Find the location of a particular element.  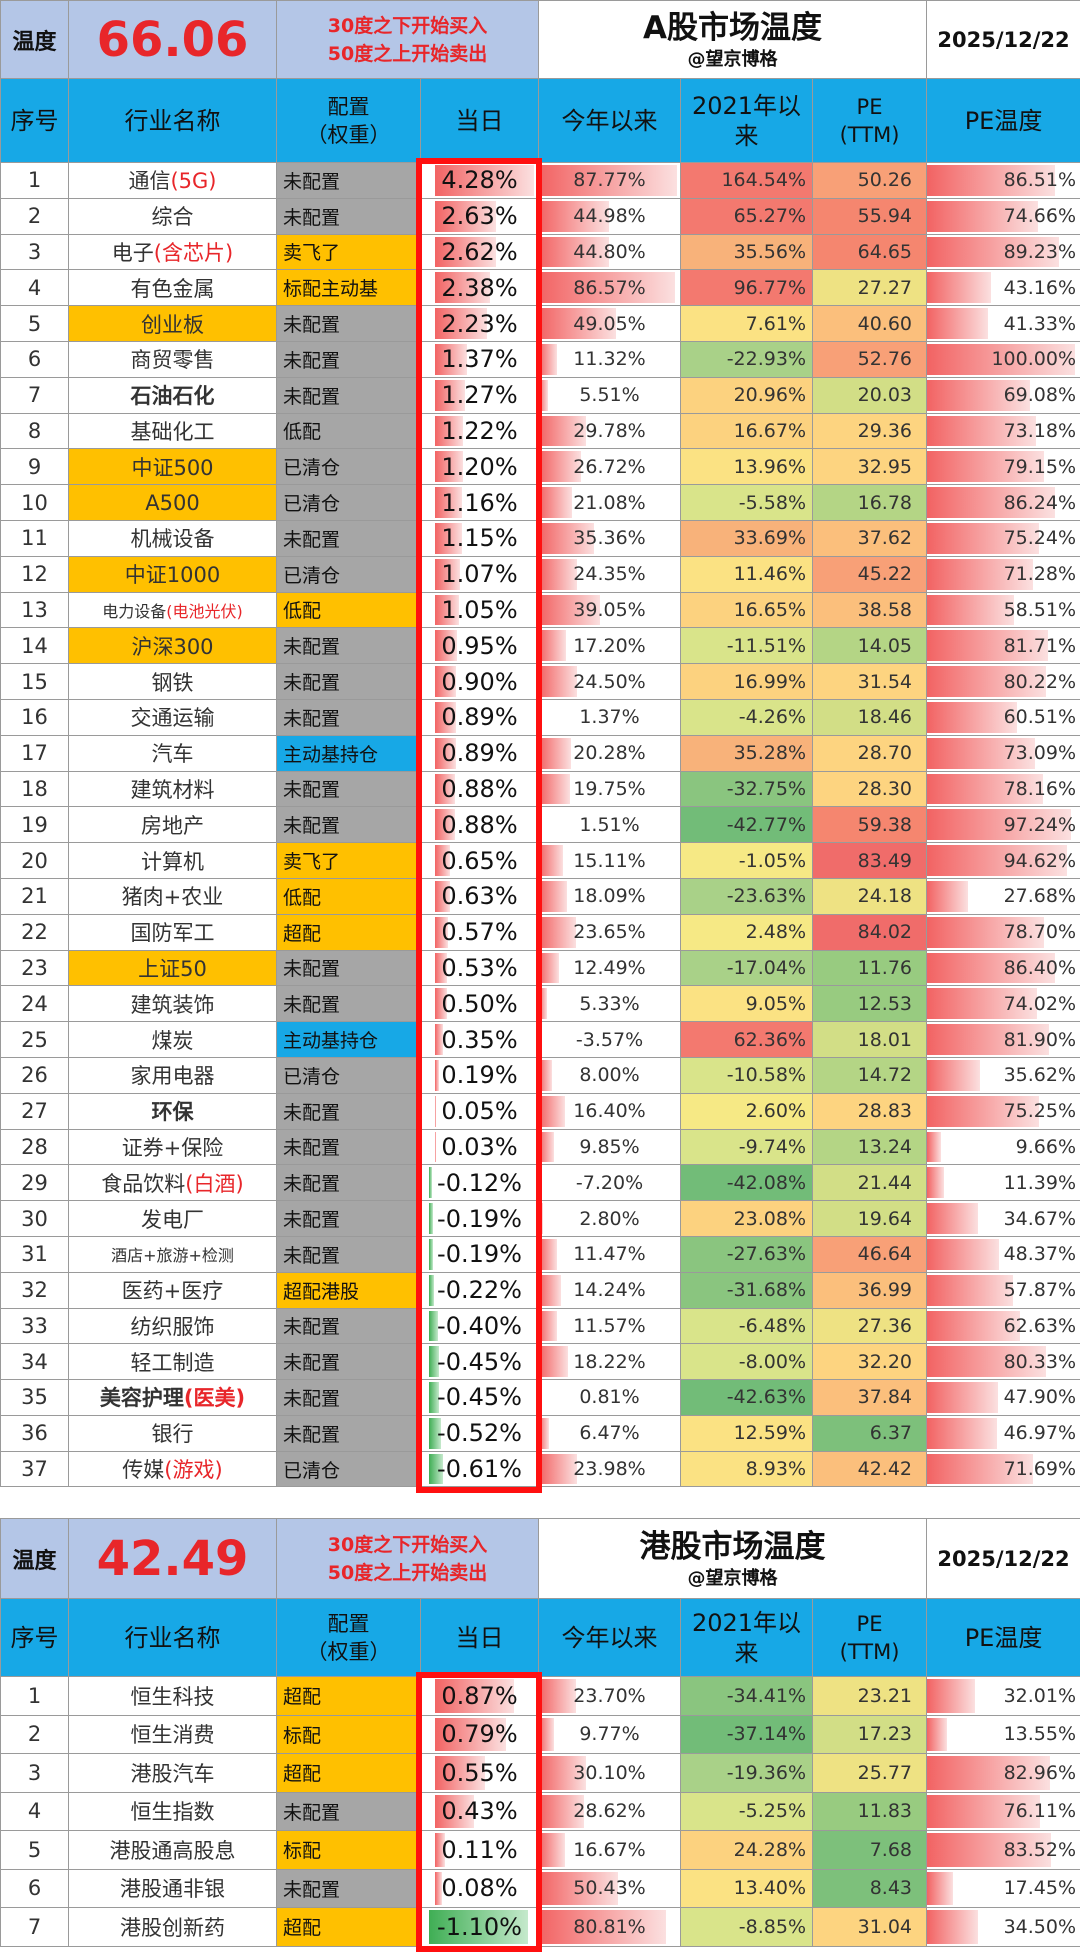

pe-temperature-value: 43.16% is located at coordinates (1040, 288).